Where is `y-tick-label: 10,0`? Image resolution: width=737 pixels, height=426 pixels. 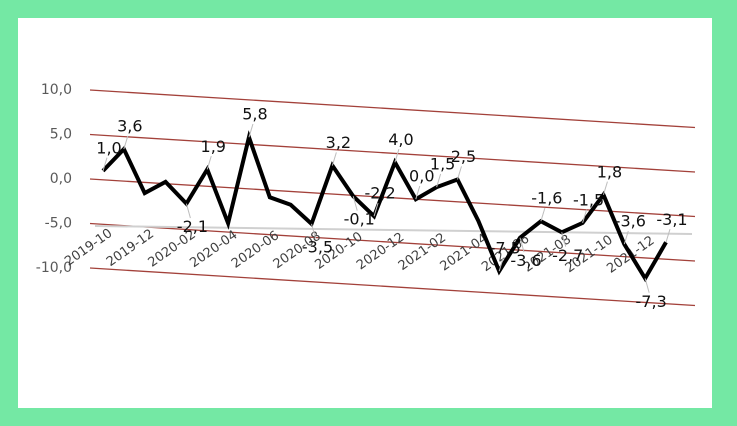 y-tick-label: 10,0 is located at coordinates (56, 90).